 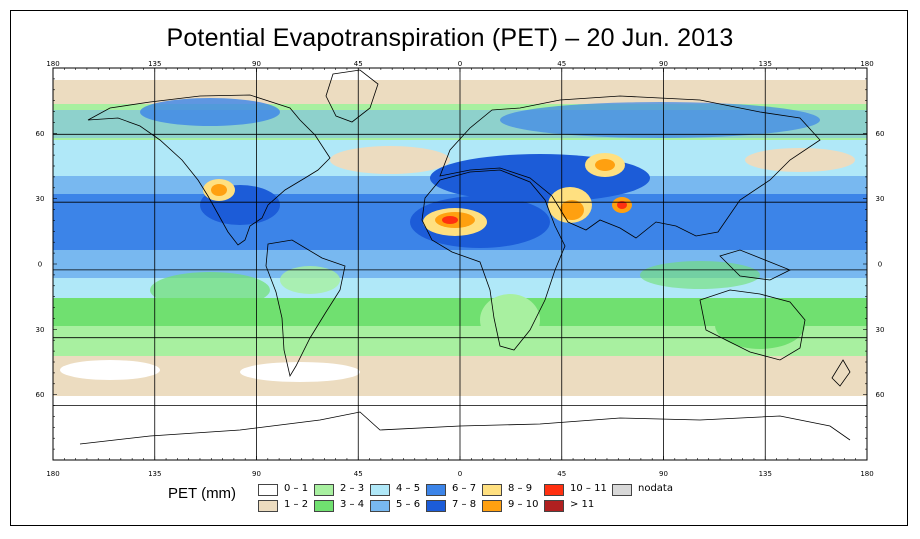 What do you see at coordinates (572, 210) in the screenshot?
I see `hotspot-arabia-core` at bounding box center [572, 210].